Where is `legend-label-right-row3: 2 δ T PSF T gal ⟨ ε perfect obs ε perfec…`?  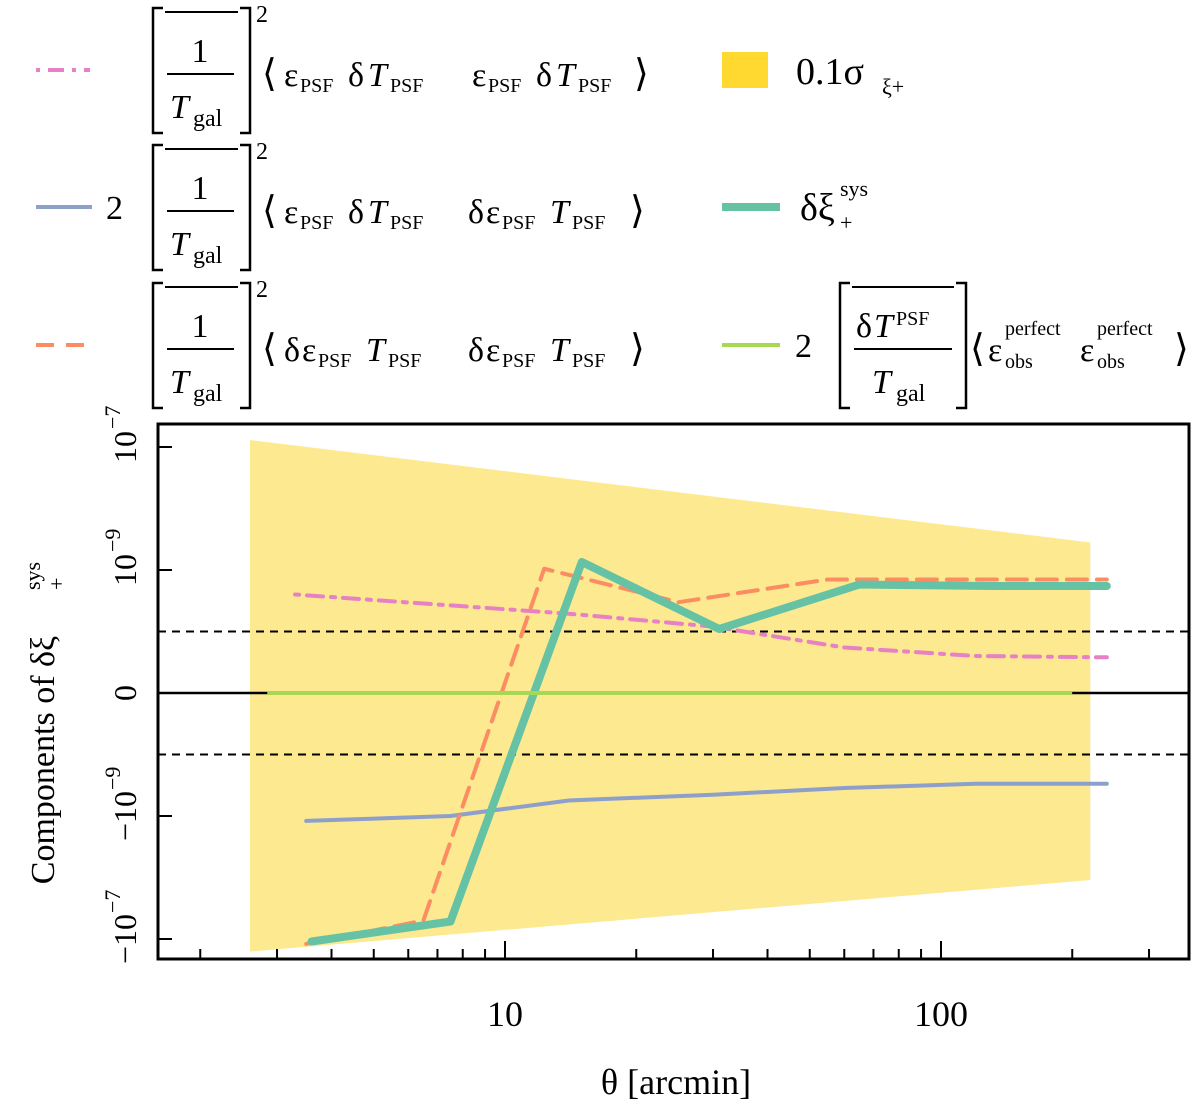
legend-label-right-row3: 2 δ T PSF T gal ⟨ ε perfect obs ε perfec… is located at coordinates (992, 345).